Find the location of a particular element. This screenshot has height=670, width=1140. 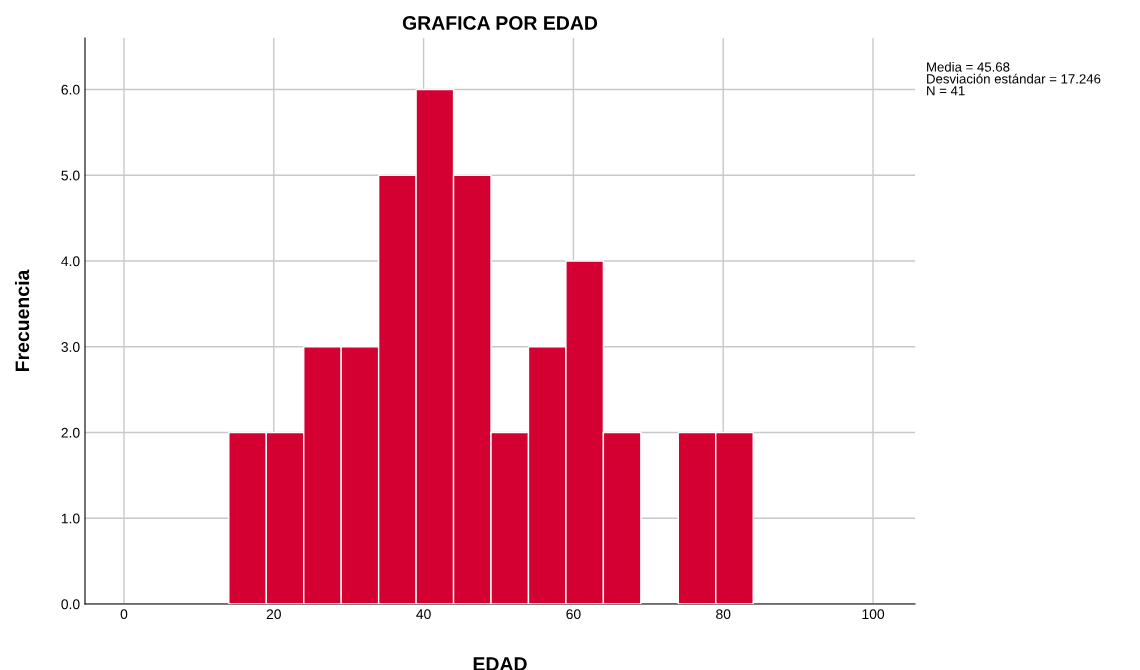

x-tick-label: 0 is located at coordinates (124, 614).